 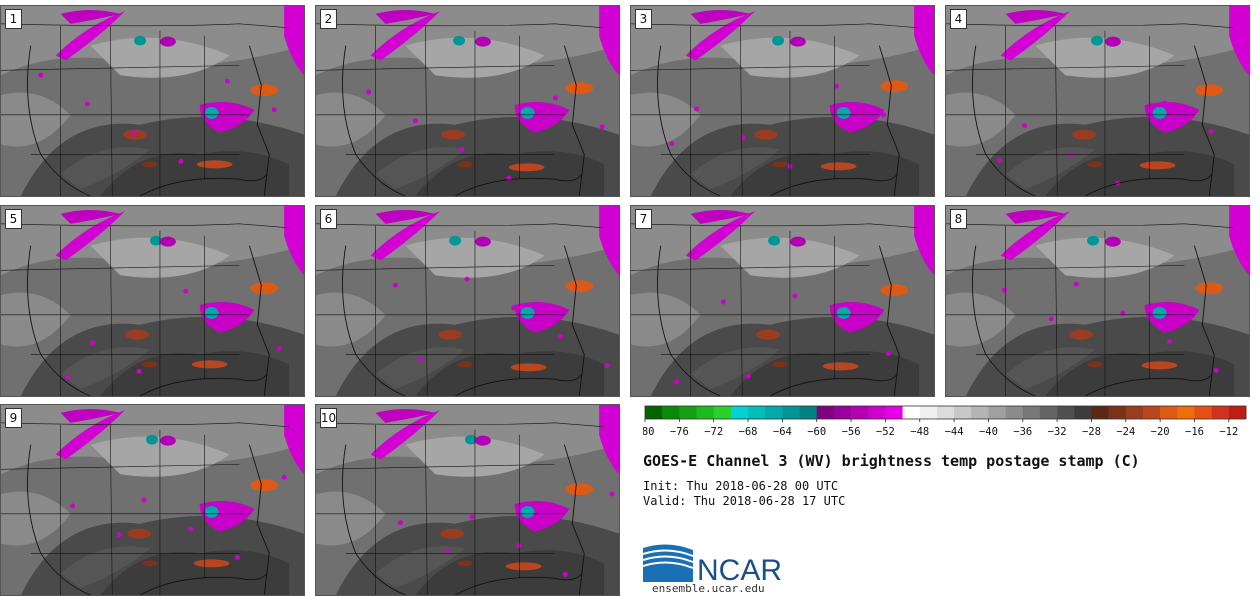 What do you see at coordinates (739, 569) in the screenshot?
I see `ncar-logo-text: NCAR` at bounding box center [739, 569].